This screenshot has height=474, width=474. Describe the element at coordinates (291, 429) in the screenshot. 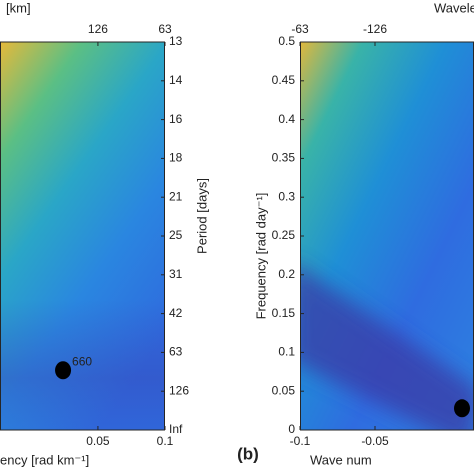

I see `y-tick-label: 0` at that location.